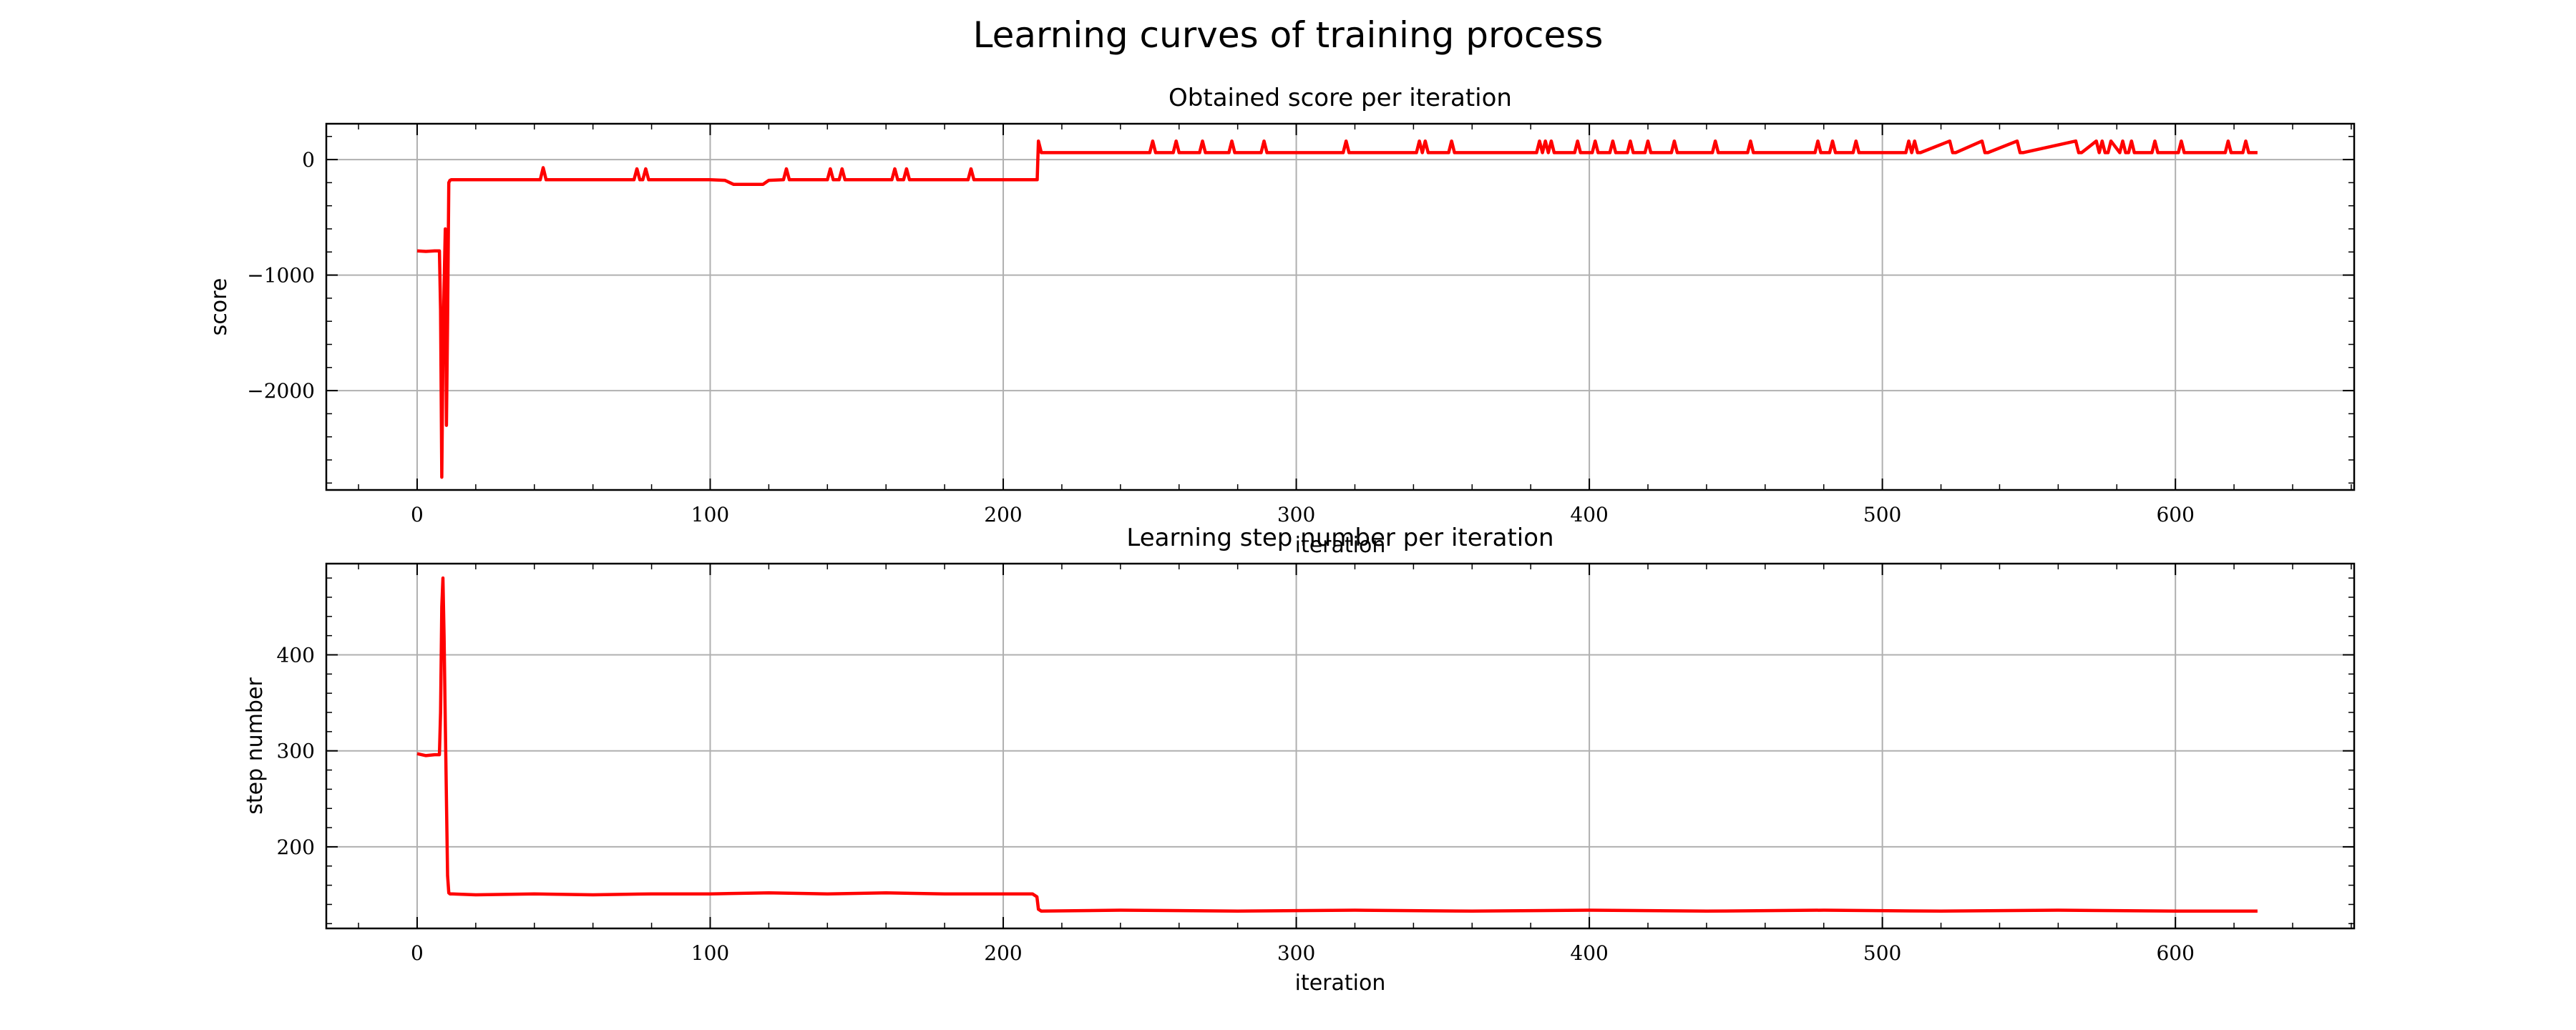 This screenshot has height=1030, width=2576. What do you see at coordinates (281, 391) in the screenshot?
I see `y-tick-label: −2000` at bounding box center [281, 391].